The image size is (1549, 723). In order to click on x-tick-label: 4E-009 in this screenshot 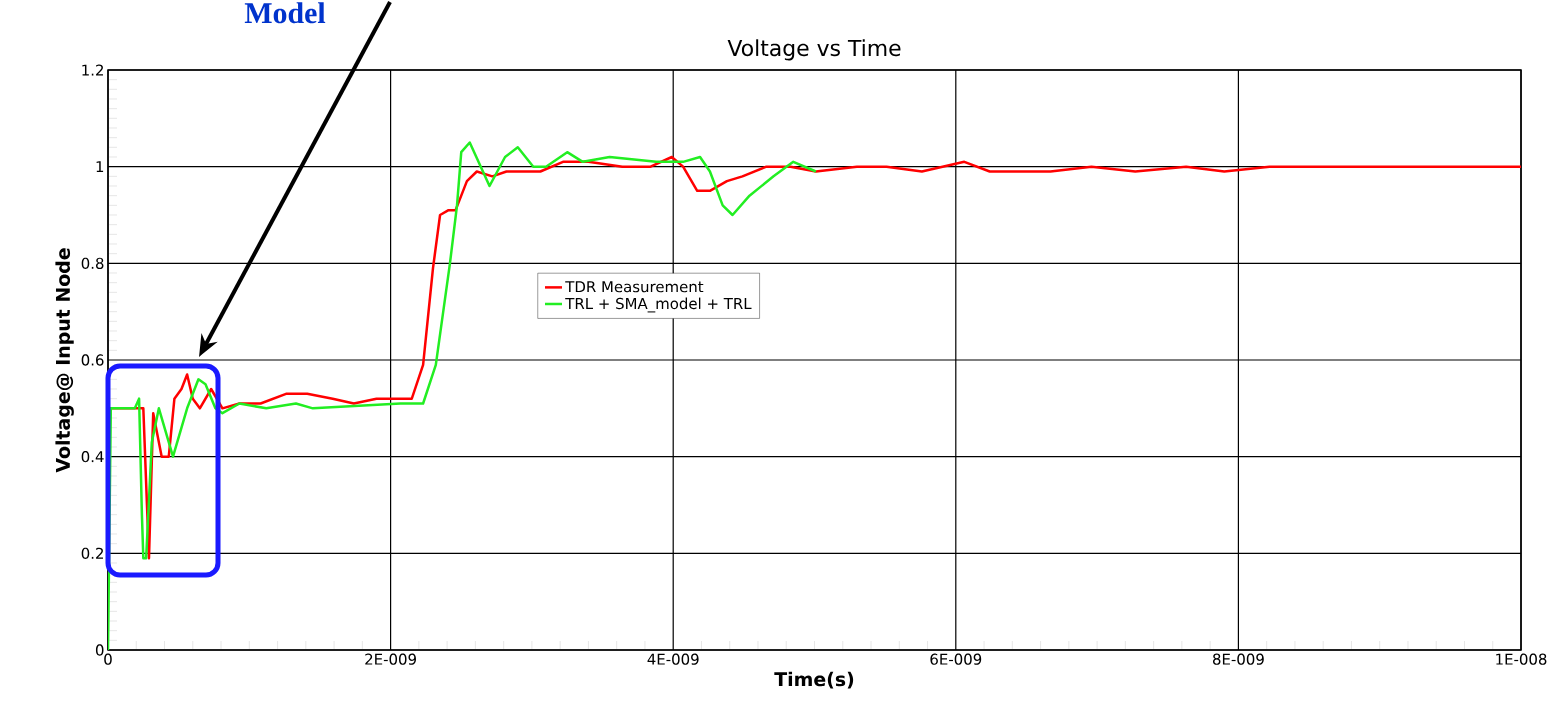, I will do `click(673, 659)`.